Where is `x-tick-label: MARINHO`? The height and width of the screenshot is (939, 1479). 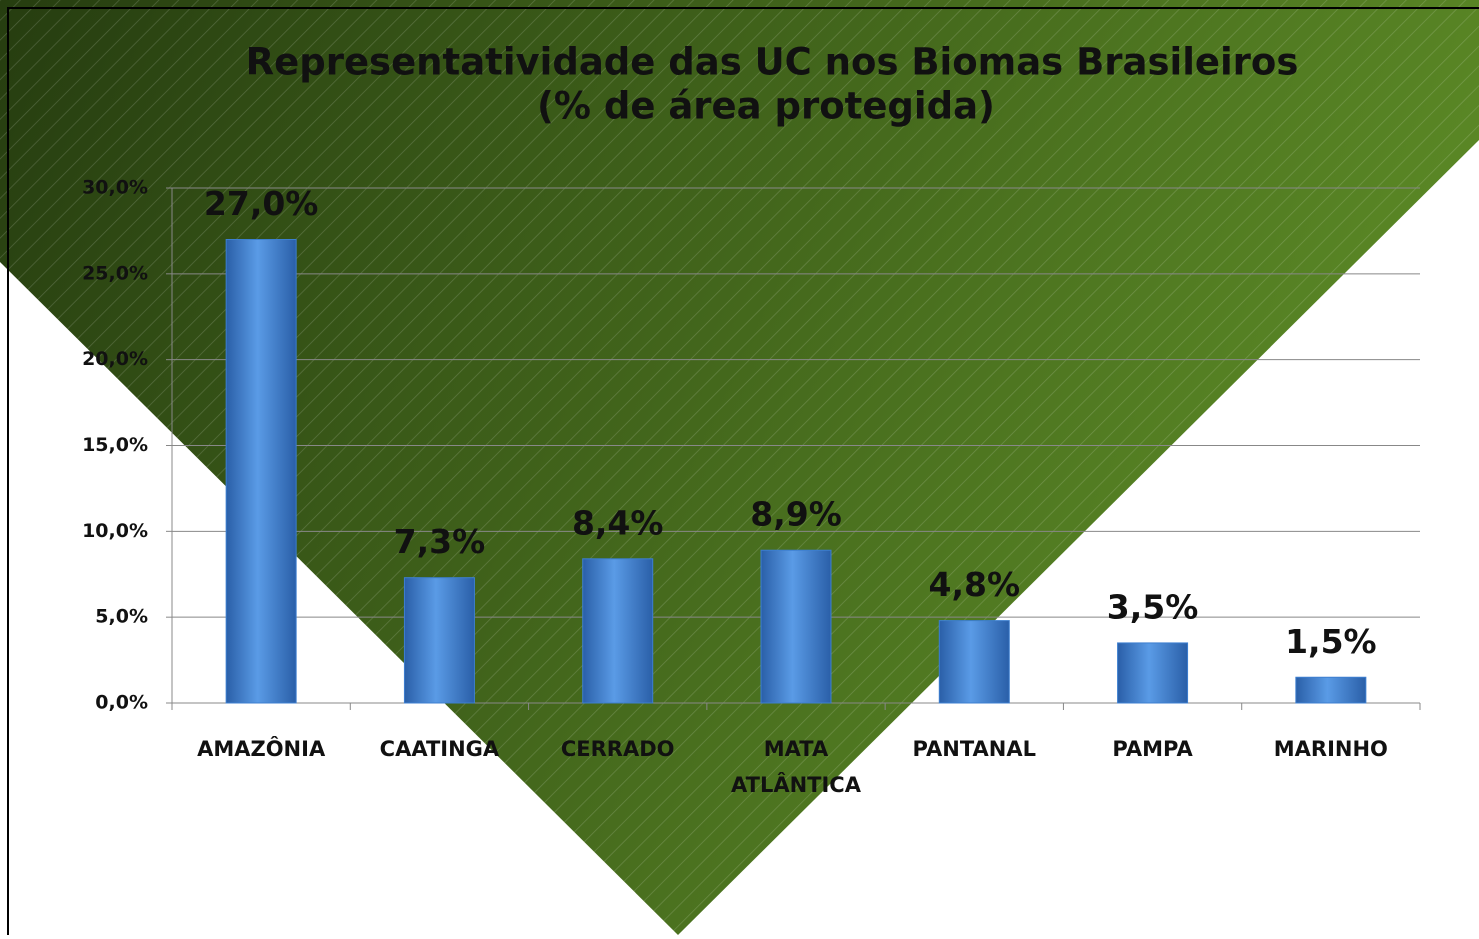
x-tick-label: MARINHO is located at coordinates (1330, 749).